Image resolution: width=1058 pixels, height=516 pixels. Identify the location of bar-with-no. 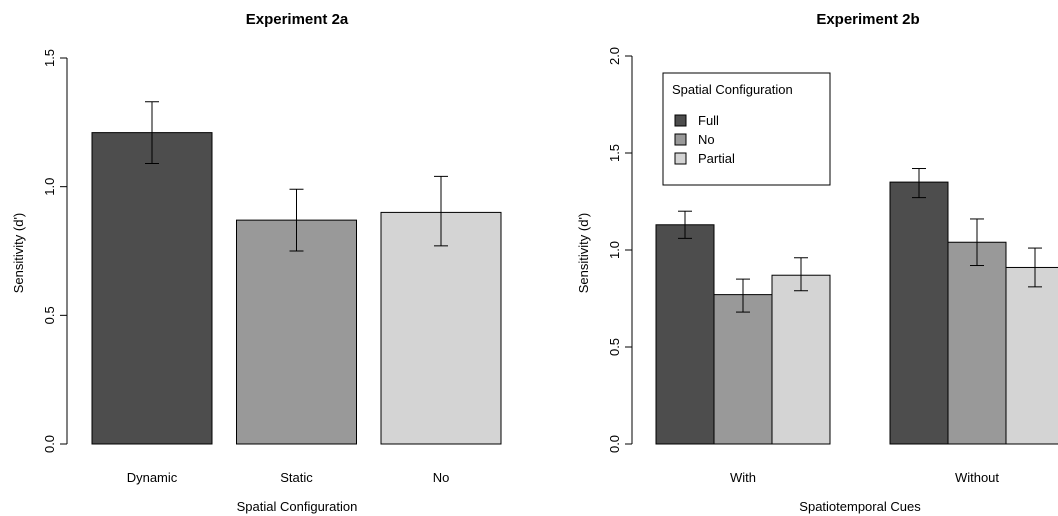
(743, 369).